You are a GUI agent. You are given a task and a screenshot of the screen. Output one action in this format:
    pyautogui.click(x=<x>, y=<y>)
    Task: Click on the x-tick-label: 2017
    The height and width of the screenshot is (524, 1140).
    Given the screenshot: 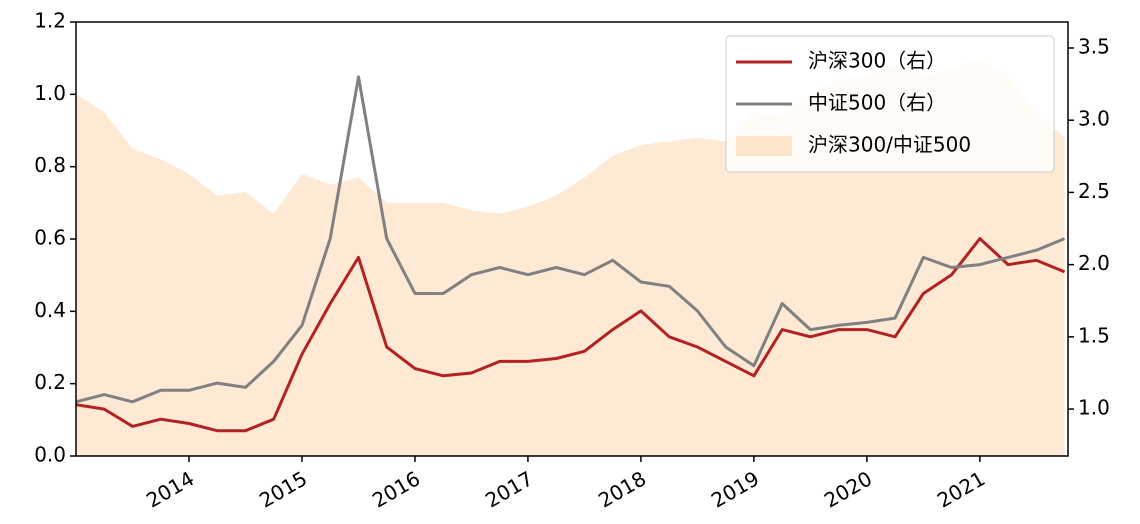 What is the action you would take?
    pyautogui.click(x=509, y=489)
    